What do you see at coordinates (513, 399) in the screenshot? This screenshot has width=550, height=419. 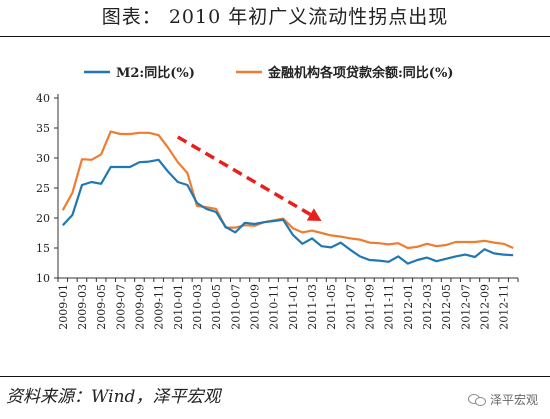 I see `watermark-text: 泽平宏观` at bounding box center [513, 399].